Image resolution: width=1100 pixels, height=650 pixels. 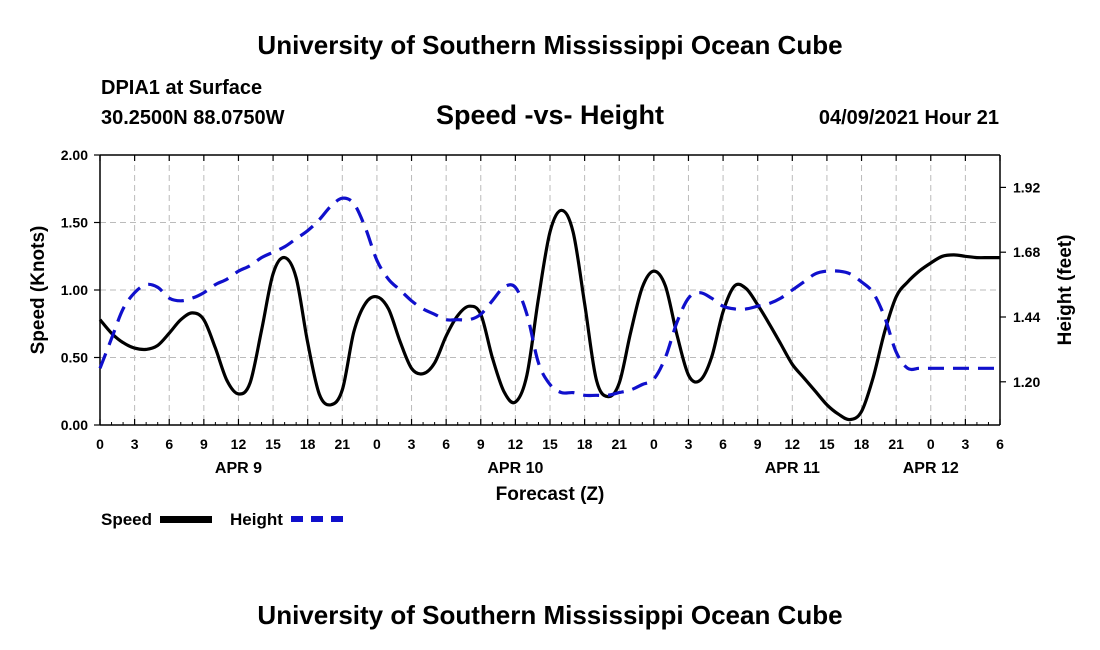 What do you see at coordinates (186, 519) in the screenshot?
I see `legend-speed-swatch` at bounding box center [186, 519].